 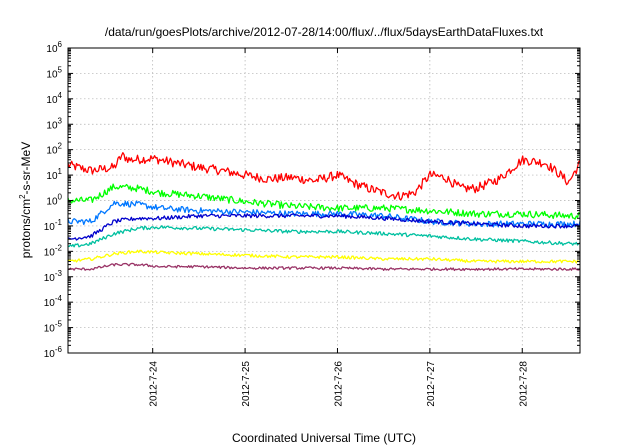 I want to click on x-tick-label: 2012-7-25, so click(x=246, y=384).